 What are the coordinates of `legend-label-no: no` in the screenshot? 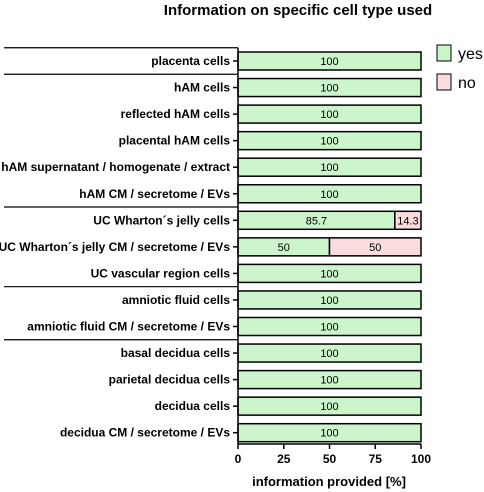 It's located at (467, 83).